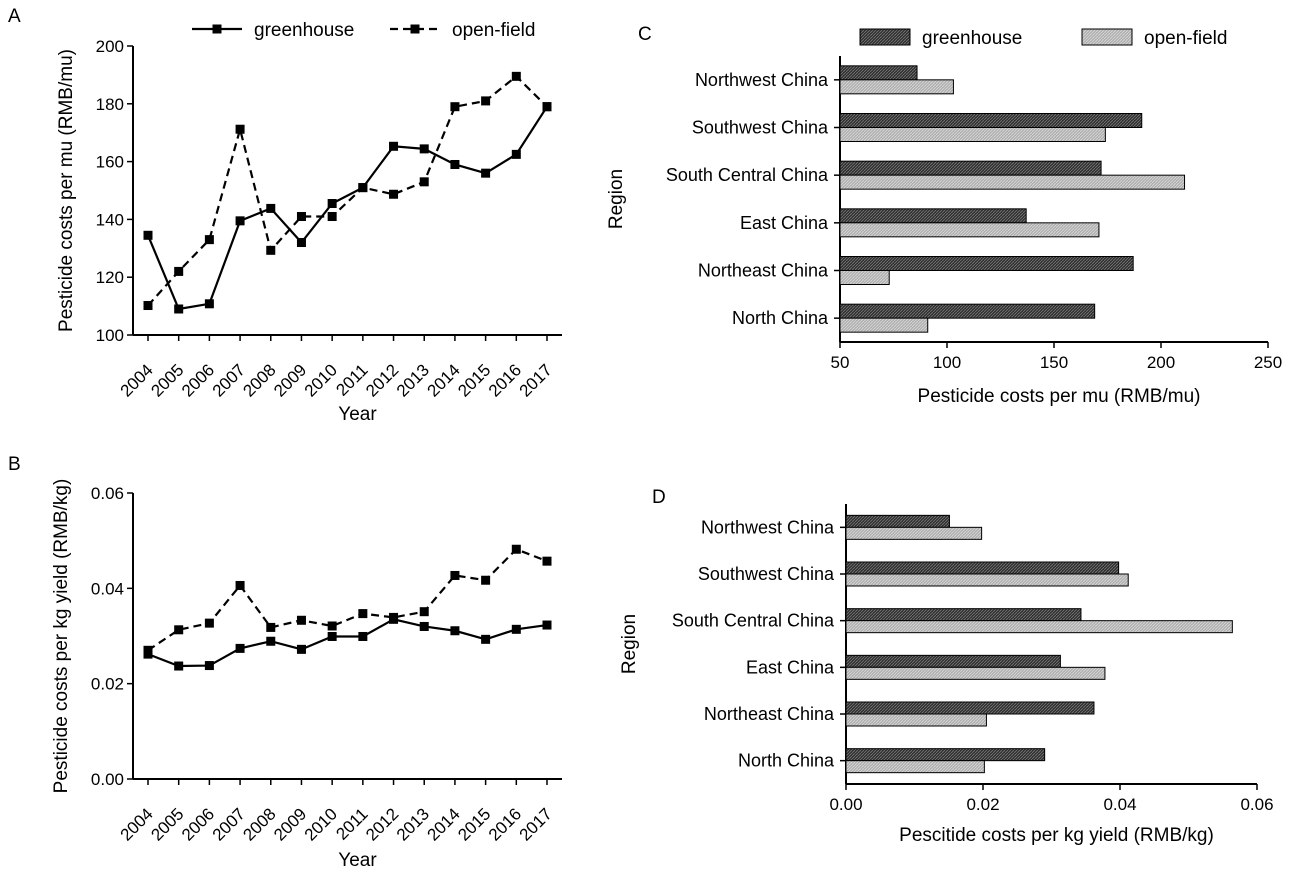 The height and width of the screenshot is (871, 1300). What do you see at coordinates (229, 380) in the screenshot?
I see `x-tick-label: 2007` at bounding box center [229, 380].